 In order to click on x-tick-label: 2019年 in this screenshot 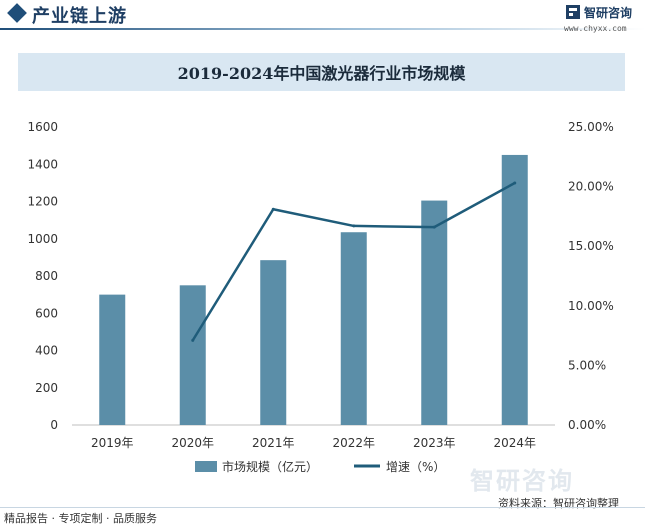, I will do `click(112, 443)`.